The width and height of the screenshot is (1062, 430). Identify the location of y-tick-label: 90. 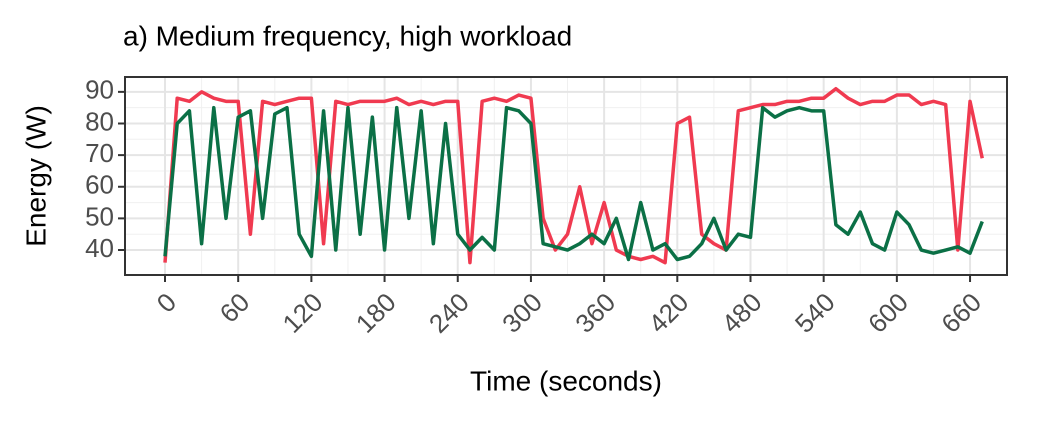
(99, 90).